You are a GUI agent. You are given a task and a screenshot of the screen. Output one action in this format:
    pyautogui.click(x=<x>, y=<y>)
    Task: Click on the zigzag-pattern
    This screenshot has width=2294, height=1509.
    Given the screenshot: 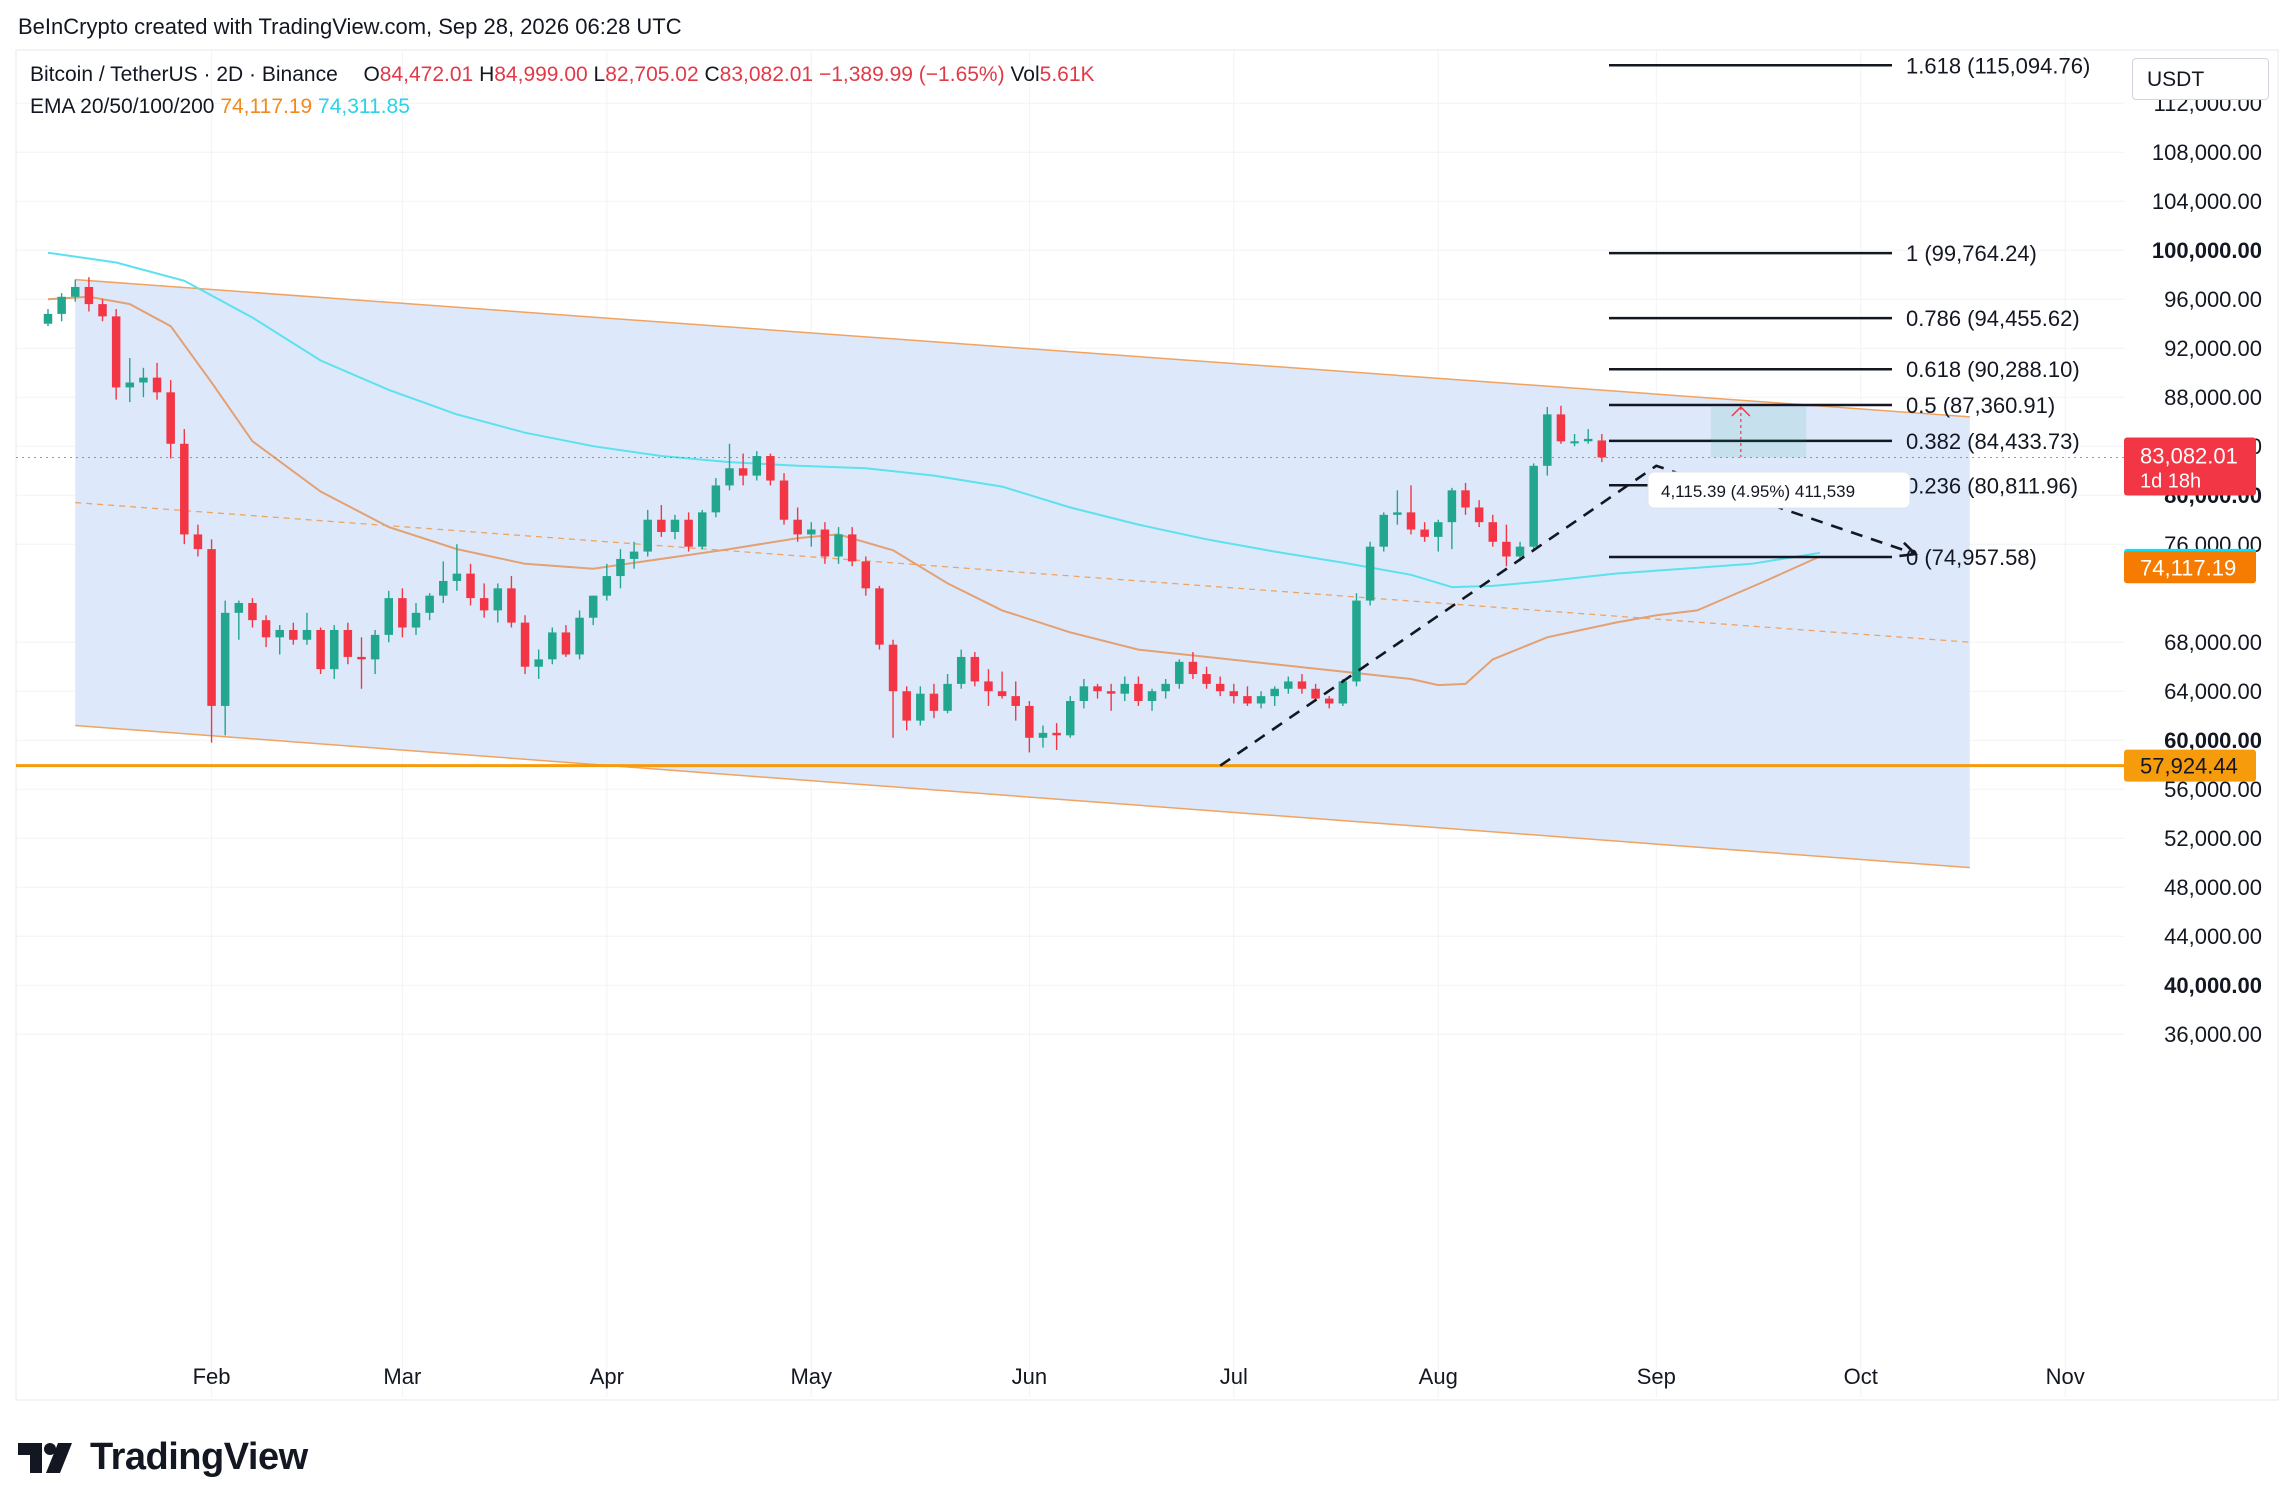 What is the action you would take?
    pyautogui.click(x=1567, y=615)
    